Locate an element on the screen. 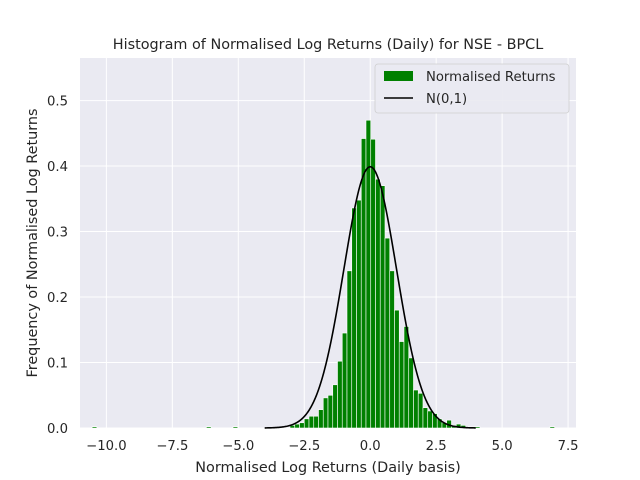  legend-label-returns: Normalised Returns is located at coordinates (491, 77).